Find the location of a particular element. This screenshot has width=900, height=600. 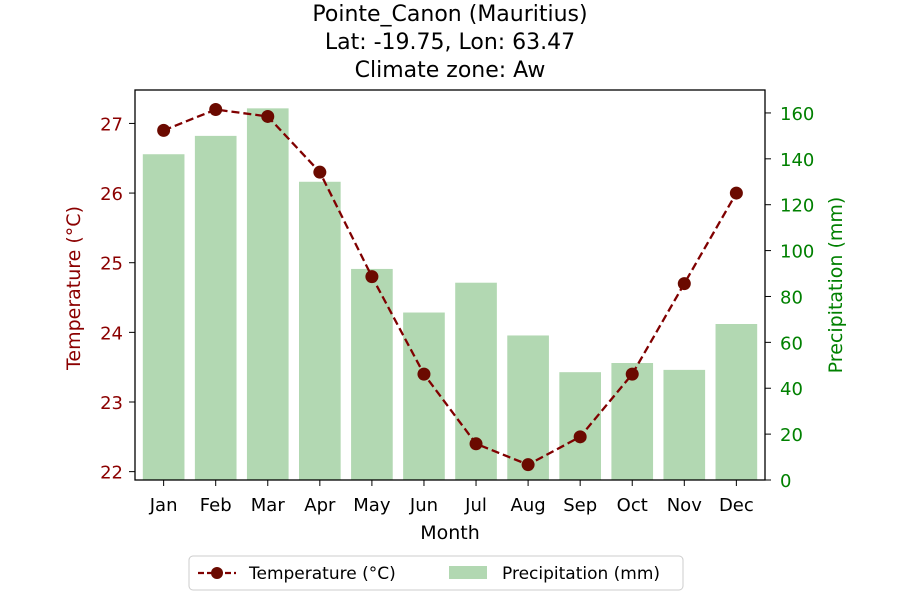

right-y-tick-label: 120 is located at coordinates (797, 206).